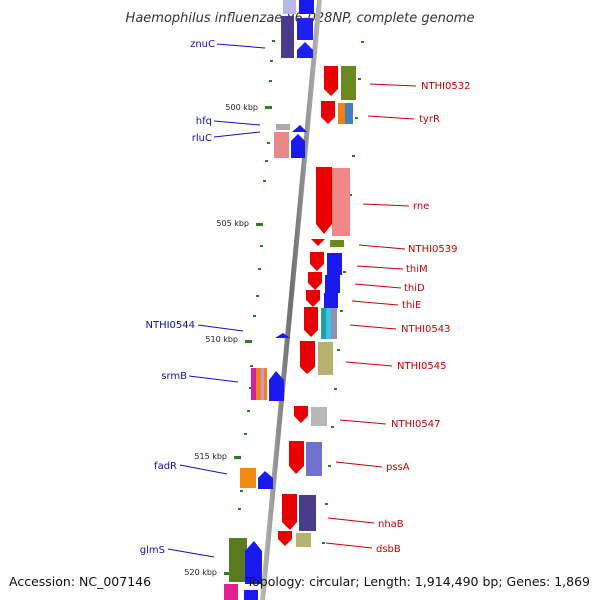 This screenshot has width=600, height=600. What do you see at coordinates (248, 340) in the screenshot?
I see `scale-ticks` at bounding box center [248, 340].